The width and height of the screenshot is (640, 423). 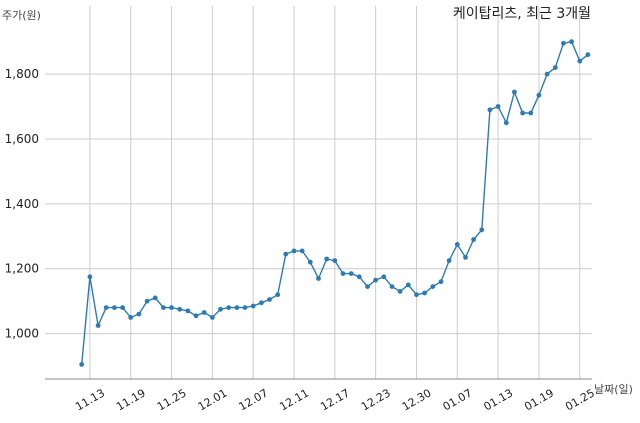 What do you see at coordinates (90, 399) in the screenshot?
I see `x-tick-label: 11.13` at bounding box center [90, 399].